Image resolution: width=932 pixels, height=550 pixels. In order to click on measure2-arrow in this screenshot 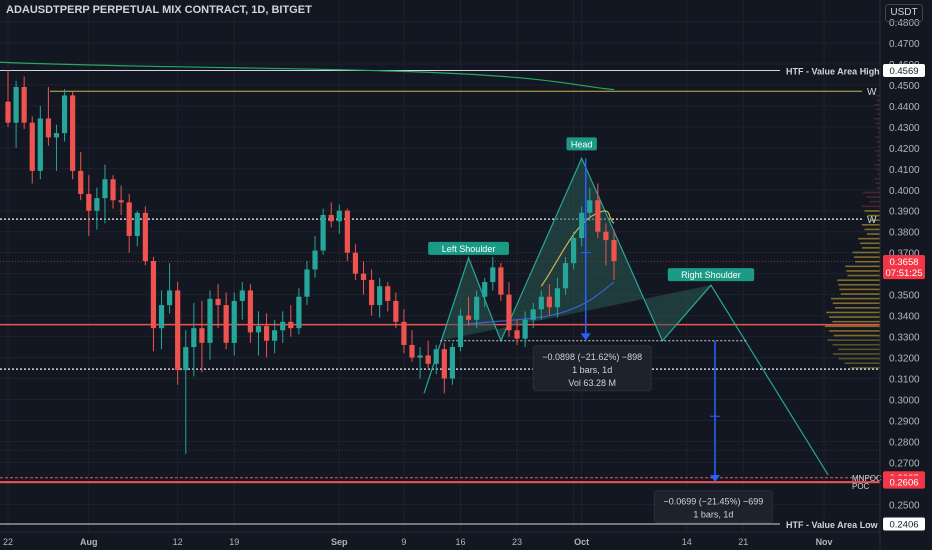, I will do `click(715, 478)`.